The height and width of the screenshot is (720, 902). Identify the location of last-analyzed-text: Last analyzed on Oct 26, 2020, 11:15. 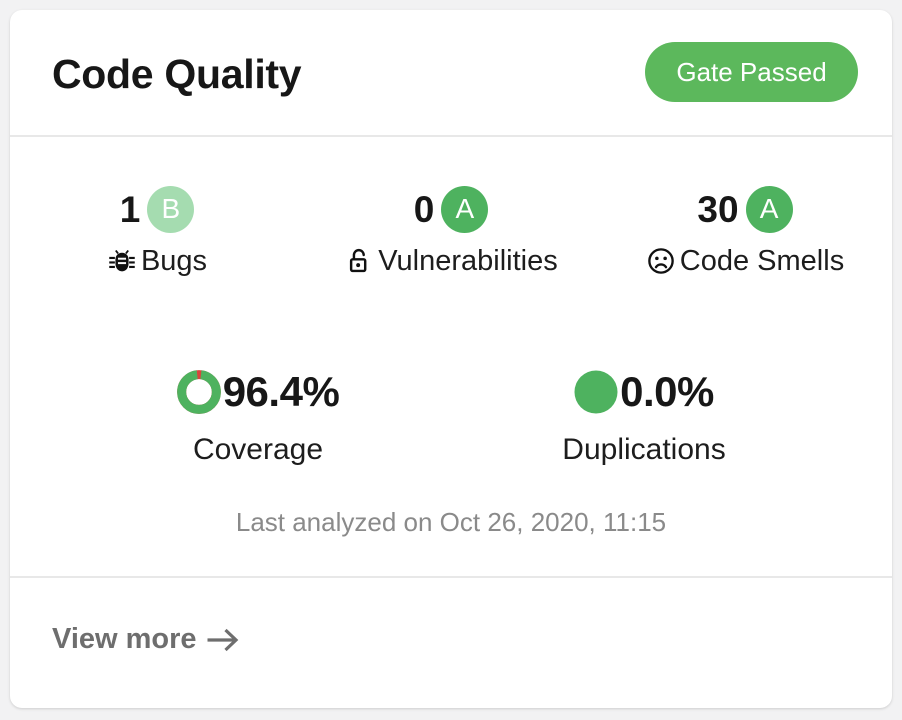
(451, 522).